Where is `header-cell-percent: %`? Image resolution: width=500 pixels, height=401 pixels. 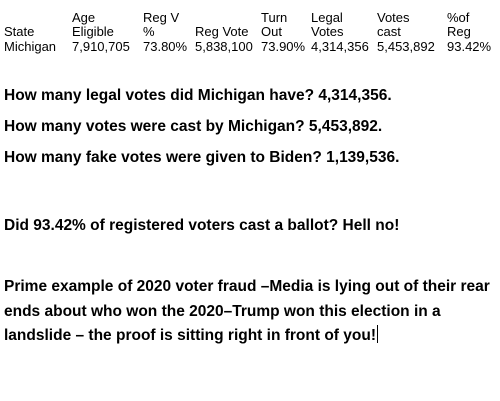
header-cell-percent: % is located at coordinates (149, 31).